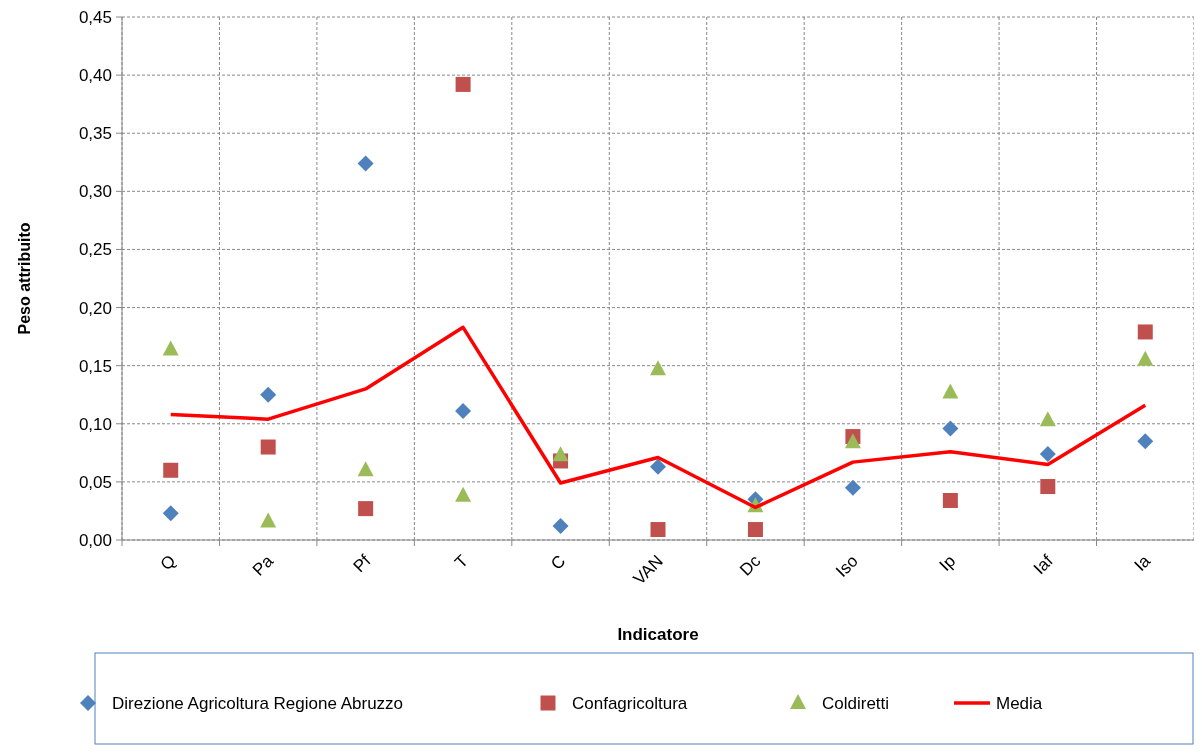 This screenshot has height=753, width=1202. Describe the element at coordinates (461, 562) in the screenshot. I see `x-tick-label: T` at that location.